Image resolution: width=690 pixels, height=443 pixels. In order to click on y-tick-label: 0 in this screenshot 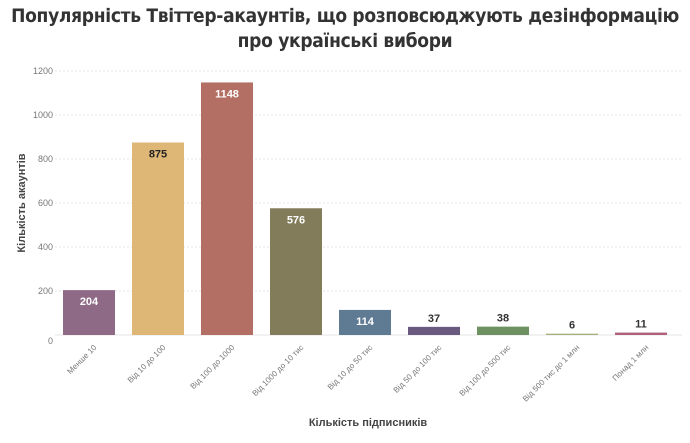, I will do `click(50, 341)`.